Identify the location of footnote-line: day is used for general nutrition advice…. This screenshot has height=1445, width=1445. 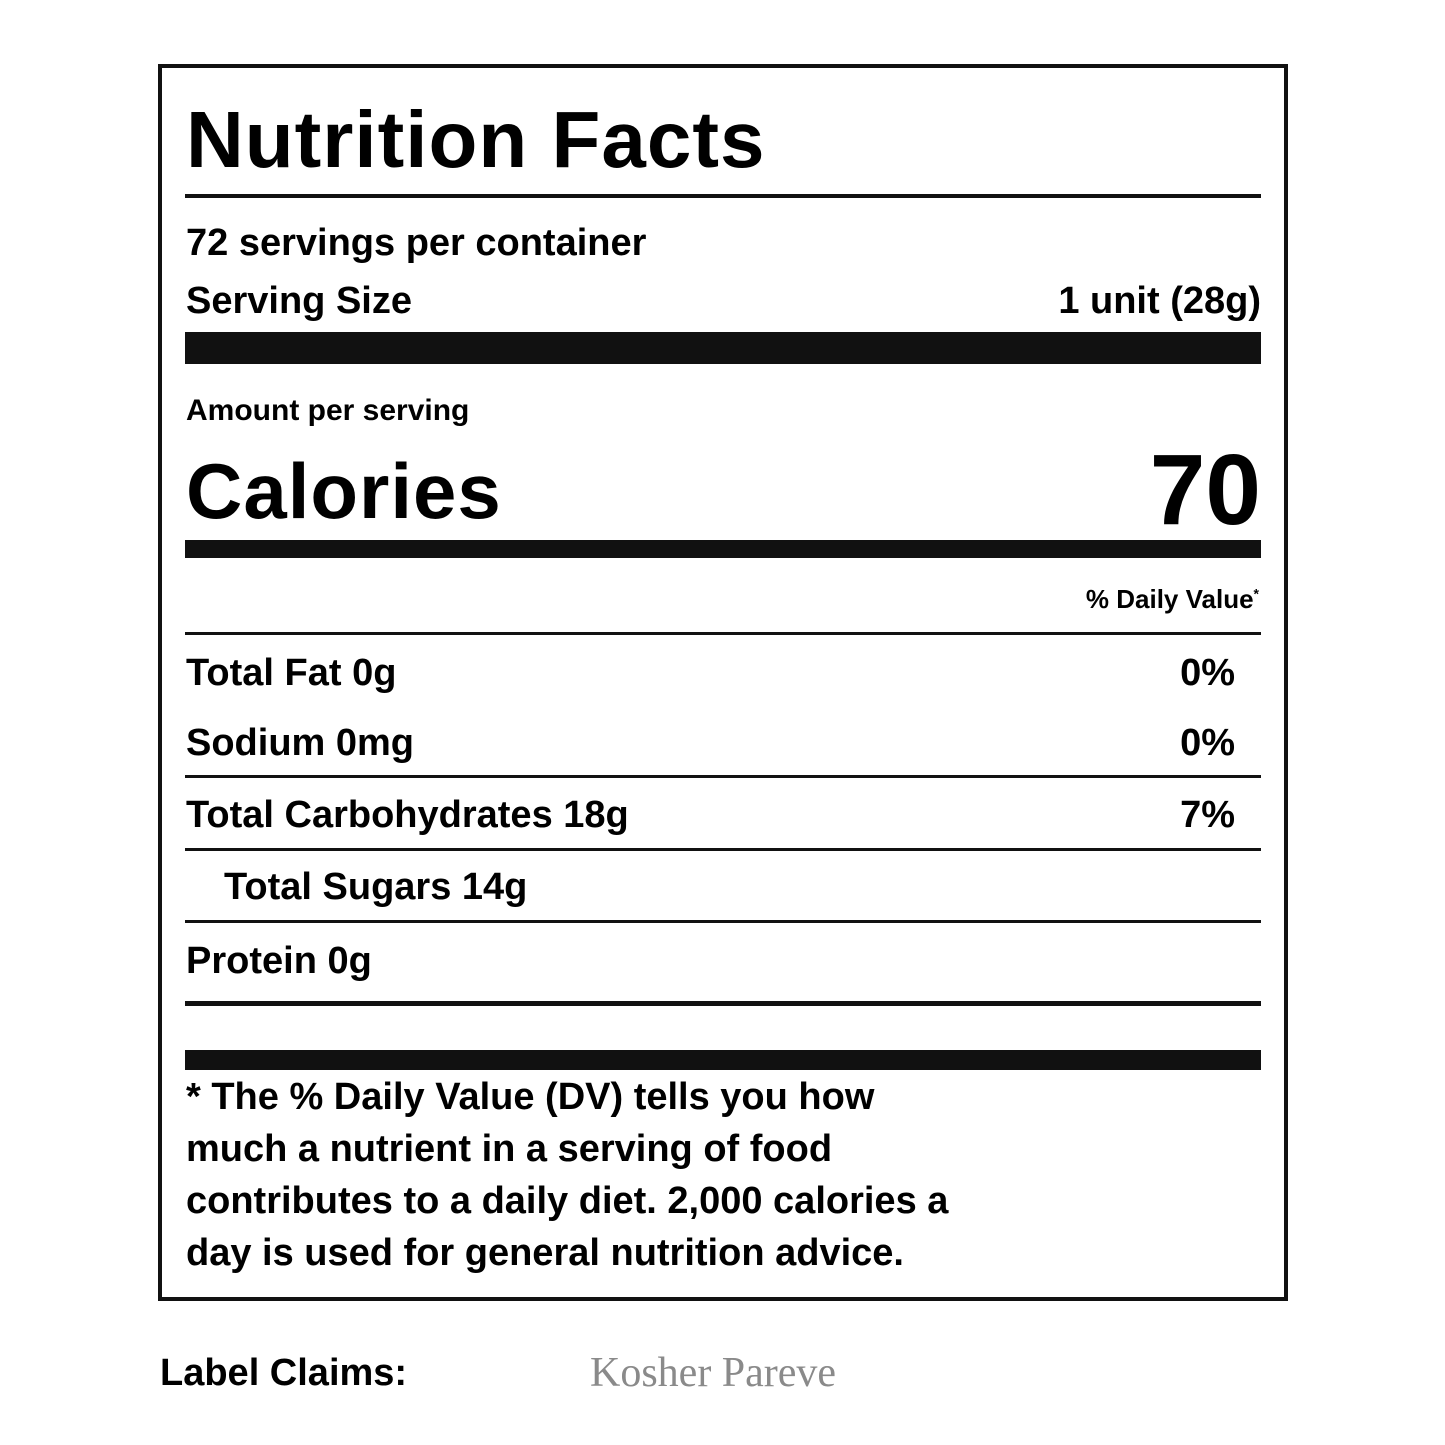
(545, 1253).